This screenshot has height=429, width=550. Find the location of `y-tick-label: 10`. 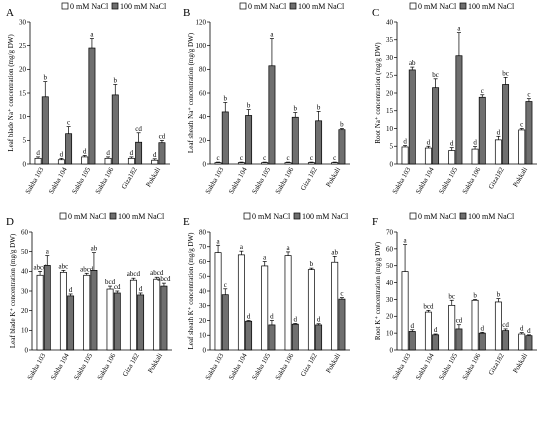

y-tick-label: 10 is located at coordinates (390, 129).